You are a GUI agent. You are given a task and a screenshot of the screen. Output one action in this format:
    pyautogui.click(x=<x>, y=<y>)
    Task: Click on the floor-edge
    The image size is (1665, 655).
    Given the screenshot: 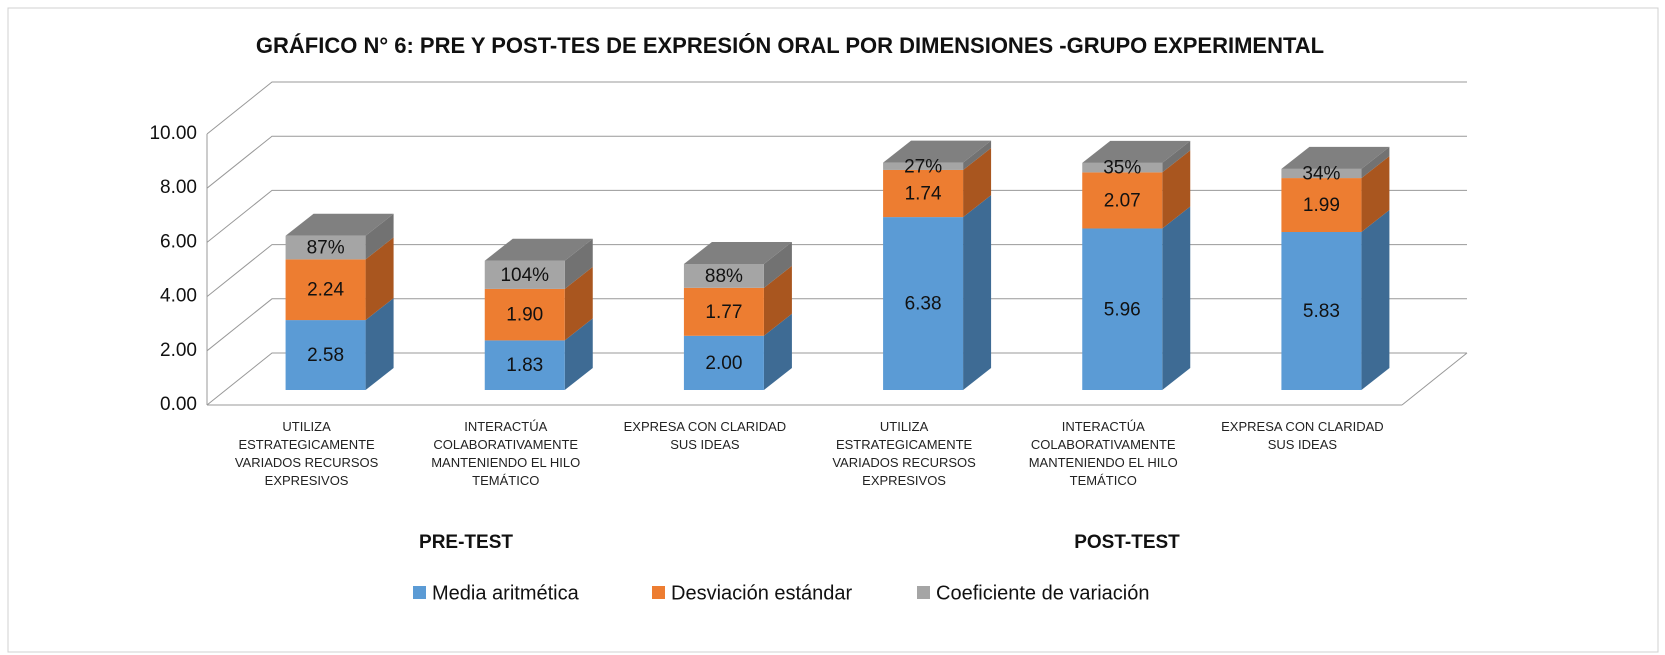 What is the action you would take?
    pyautogui.click(x=1434, y=379)
    